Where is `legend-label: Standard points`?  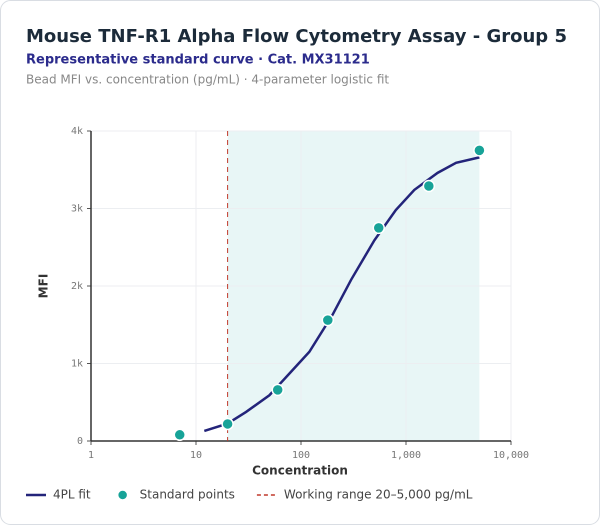
legend-label: Standard points is located at coordinates (187, 495).